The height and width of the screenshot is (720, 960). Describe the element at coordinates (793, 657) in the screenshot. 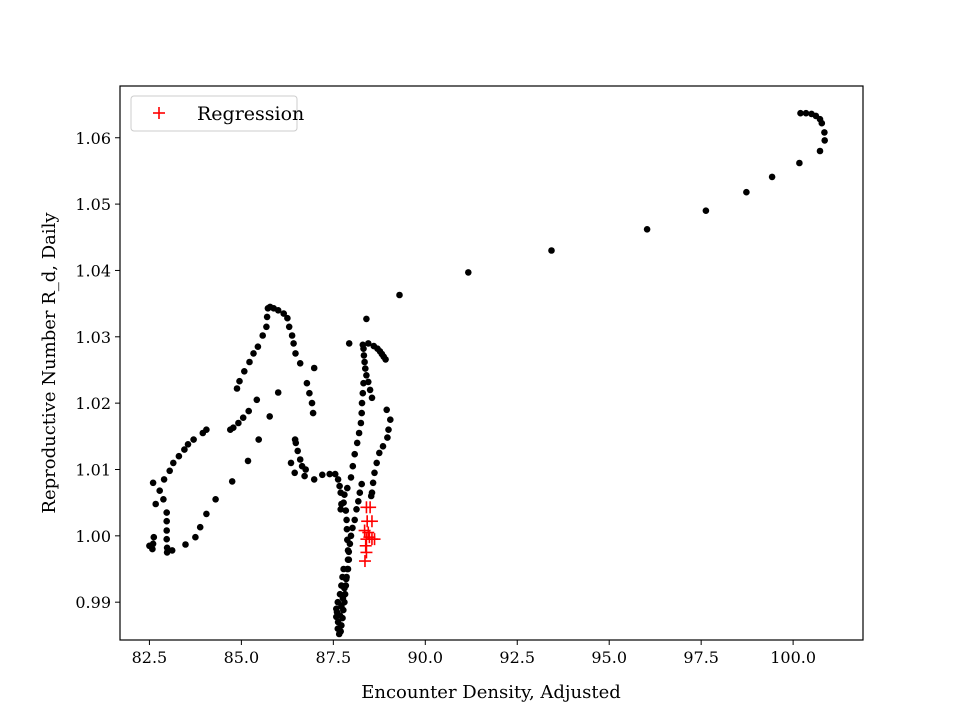

I see `x-tick-label: 100.0` at that location.